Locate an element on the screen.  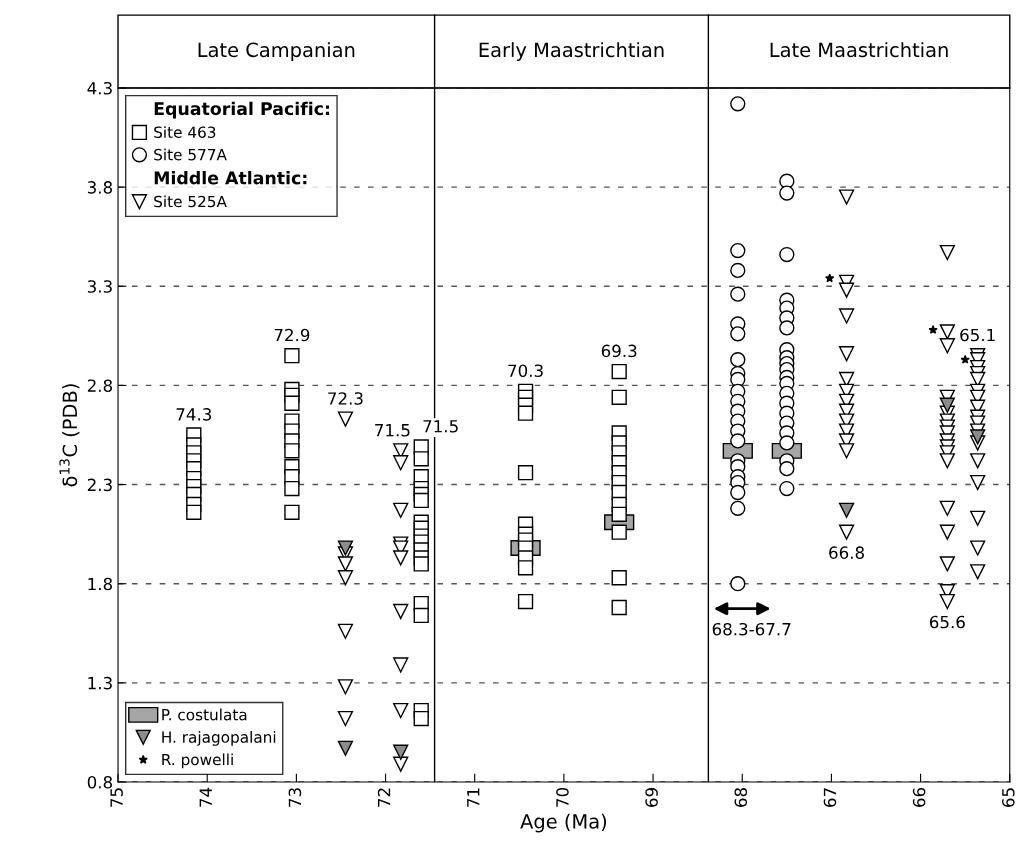
text: Late Campanian is located at coordinates (276, 51).